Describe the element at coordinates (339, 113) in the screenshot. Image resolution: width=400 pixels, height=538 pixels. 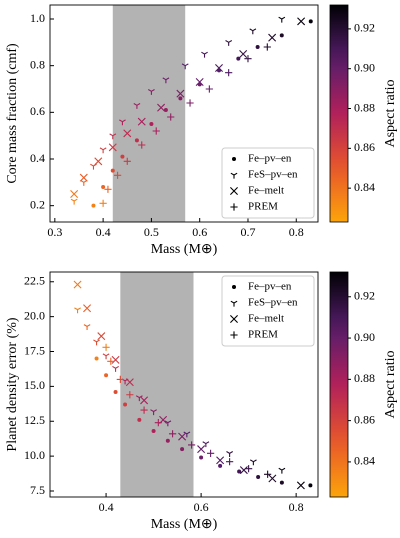
I see `colorbar` at that location.